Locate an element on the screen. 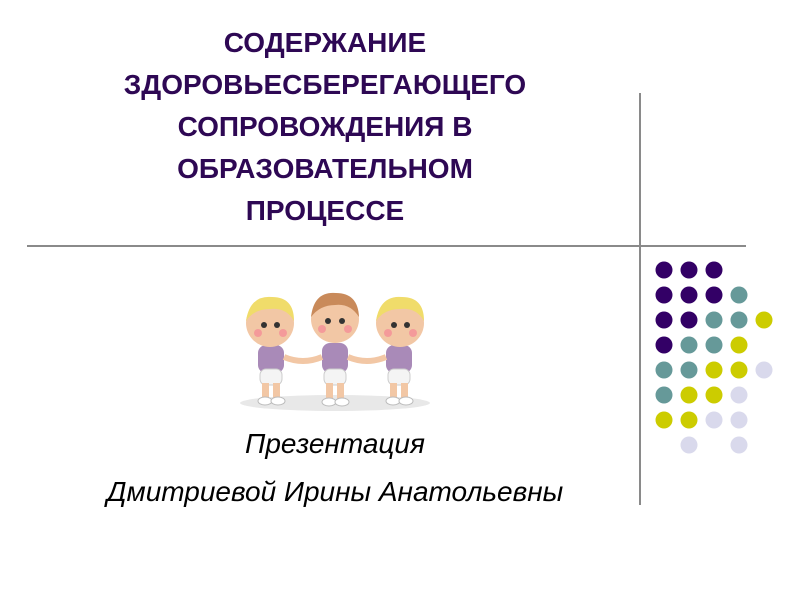  slide-subtitle: Презентация Дмитриевой Ирины Анатольевны is located at coordinates (335, 468).